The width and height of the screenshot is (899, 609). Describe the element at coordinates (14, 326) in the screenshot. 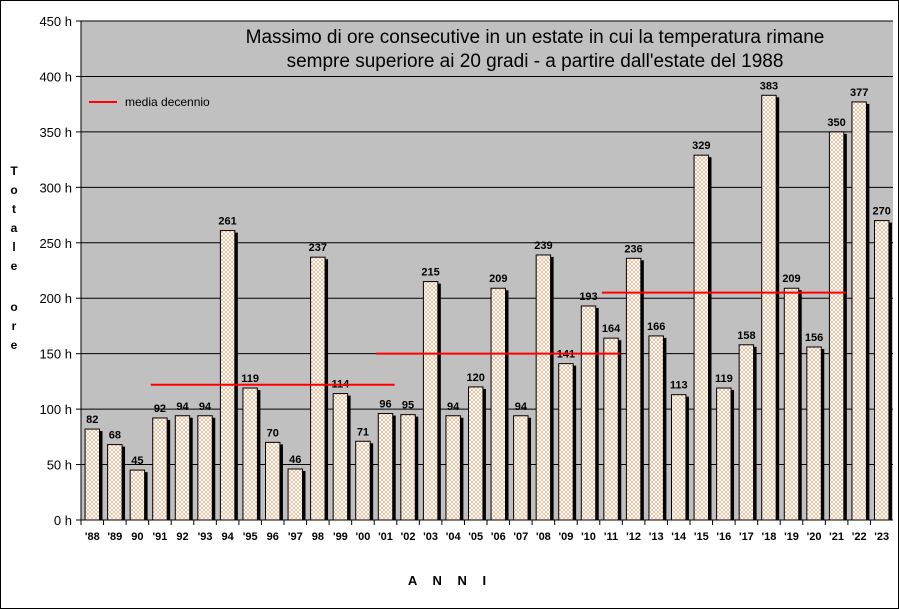

I see `y-axis-title-letter: r` at that location.